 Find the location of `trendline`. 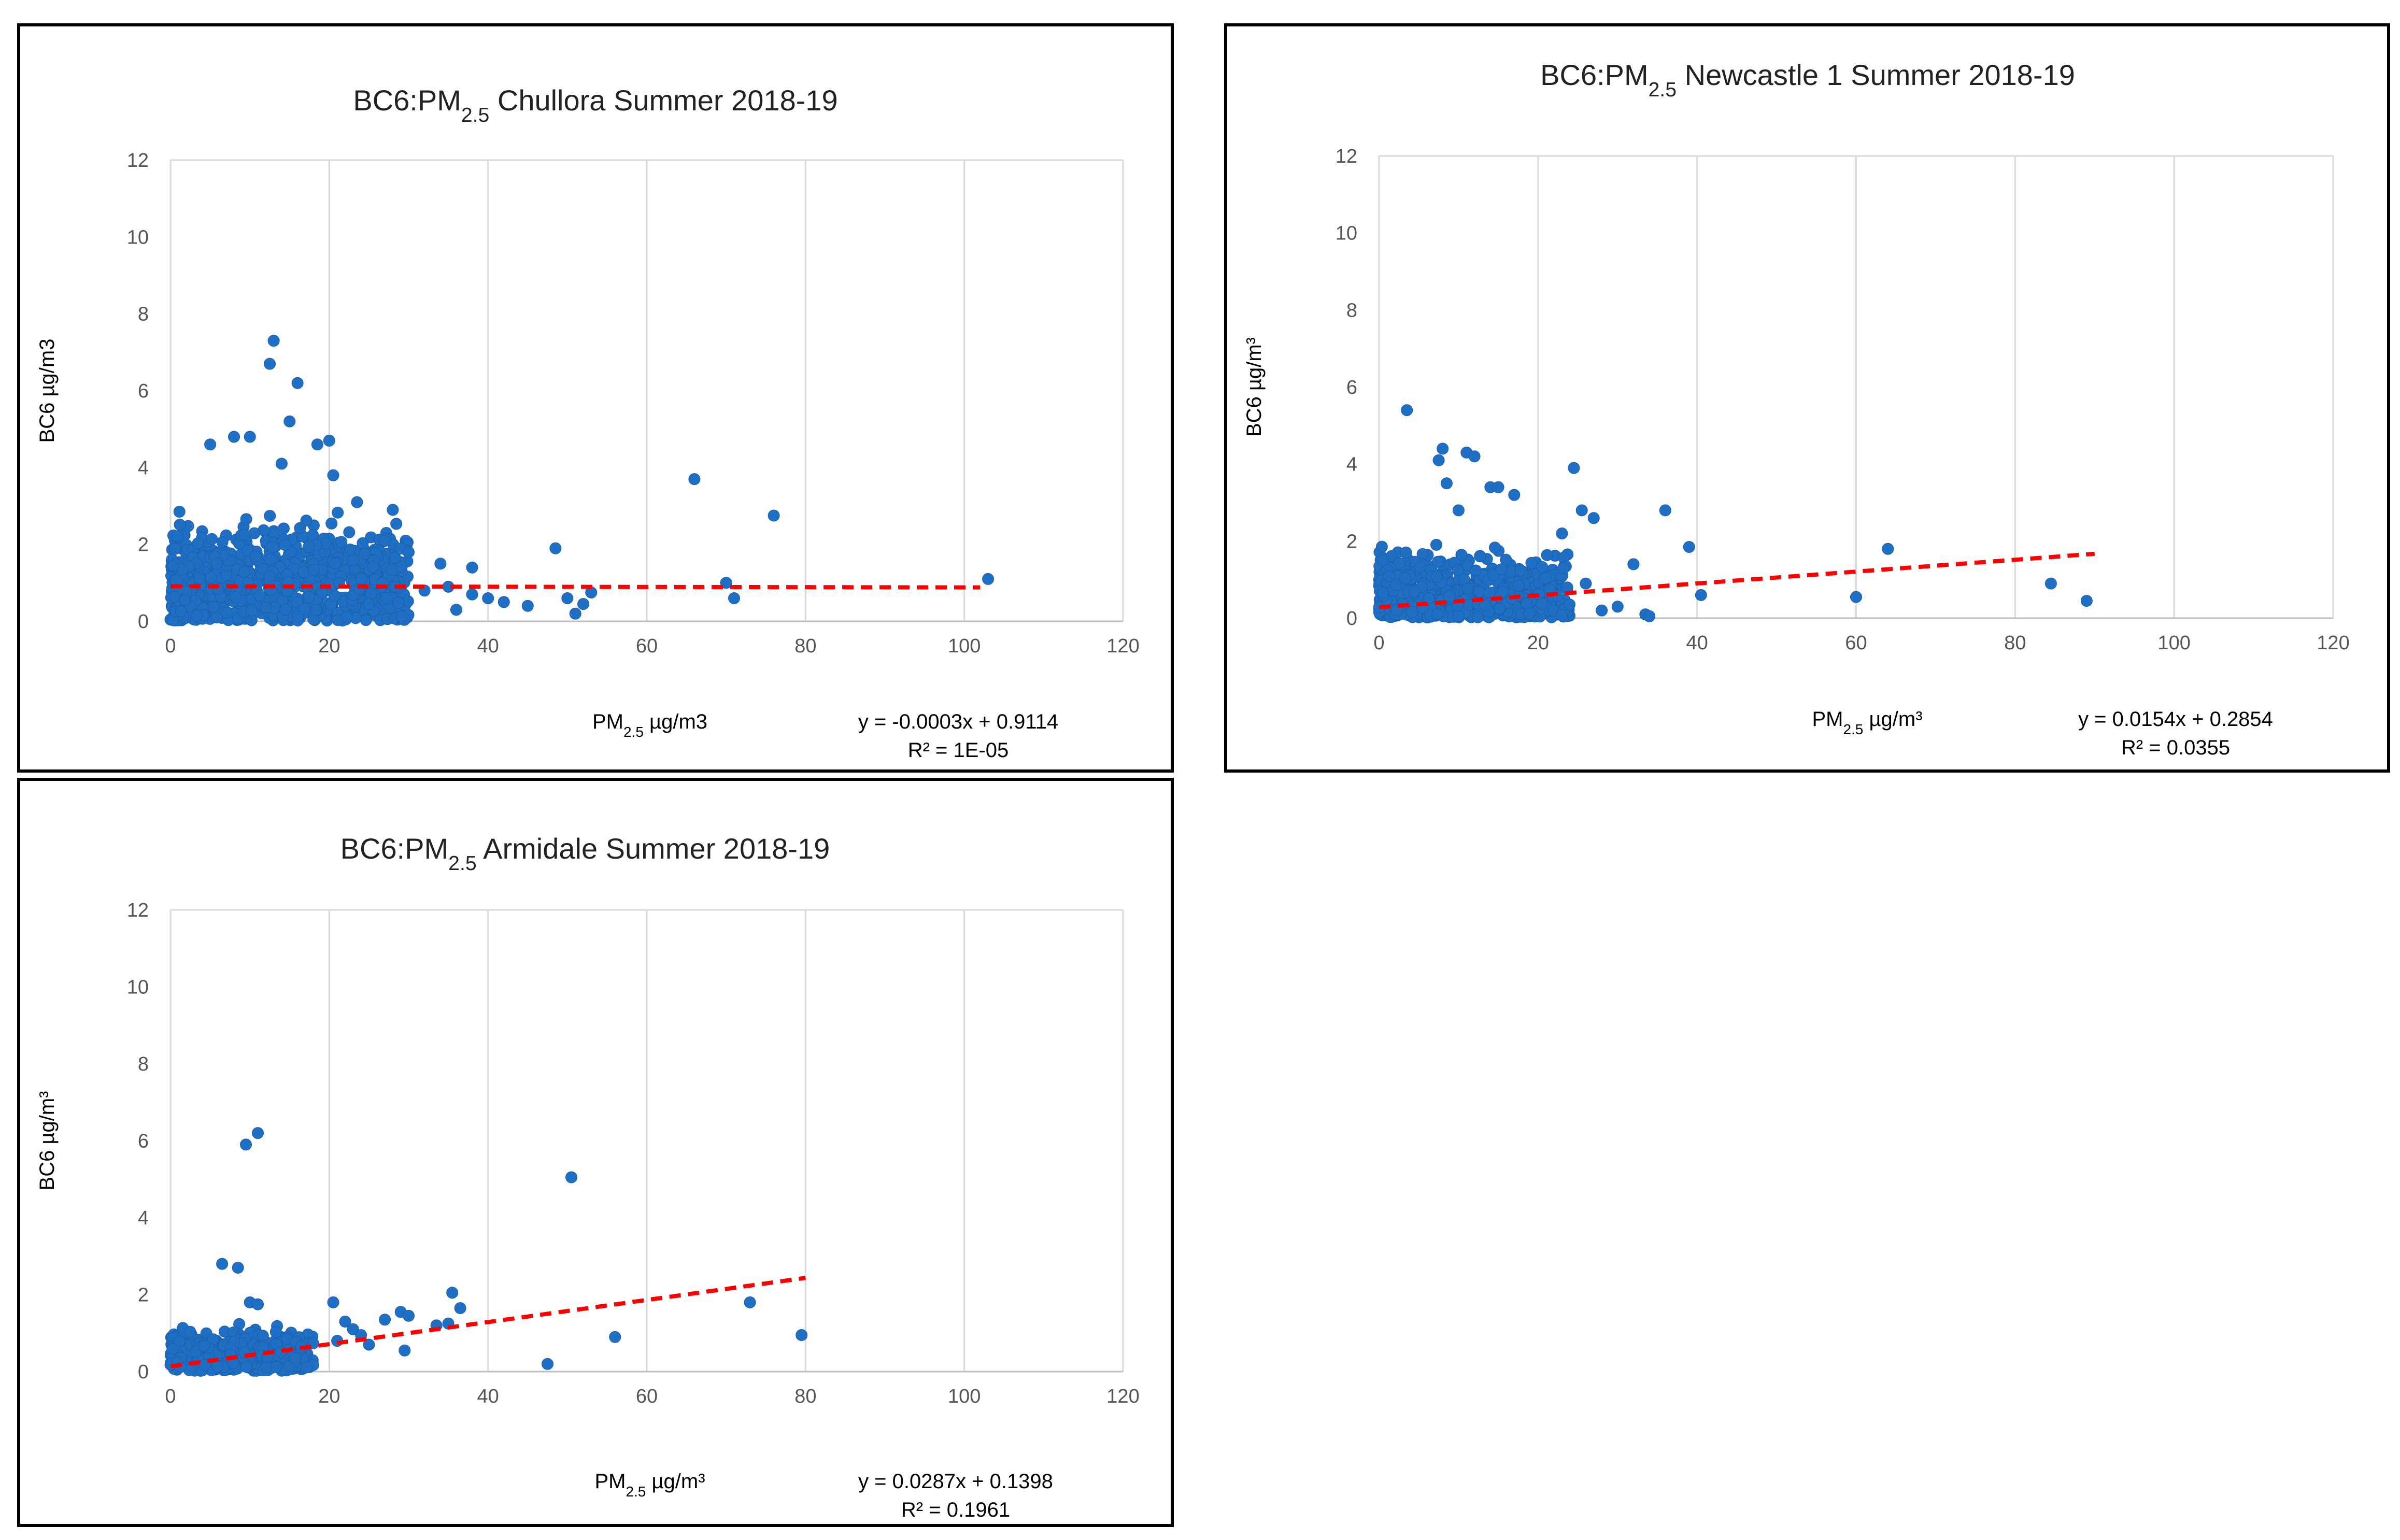

trendline is located at coordinates (1737, 580).